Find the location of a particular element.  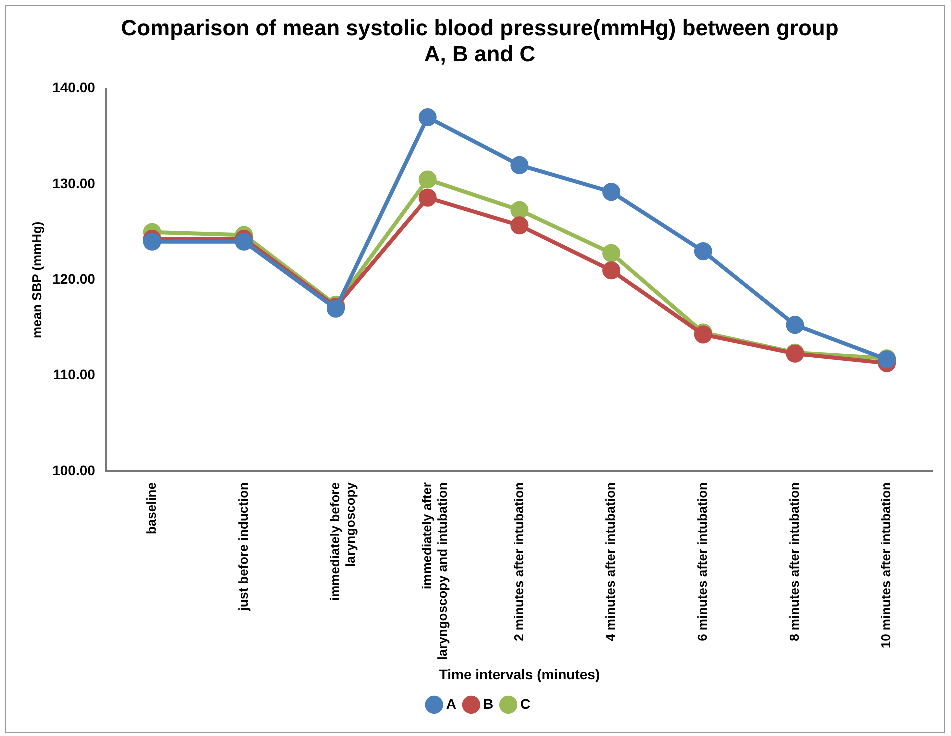

y-tick-label: 120.00 is located at coordinates (74, 279).